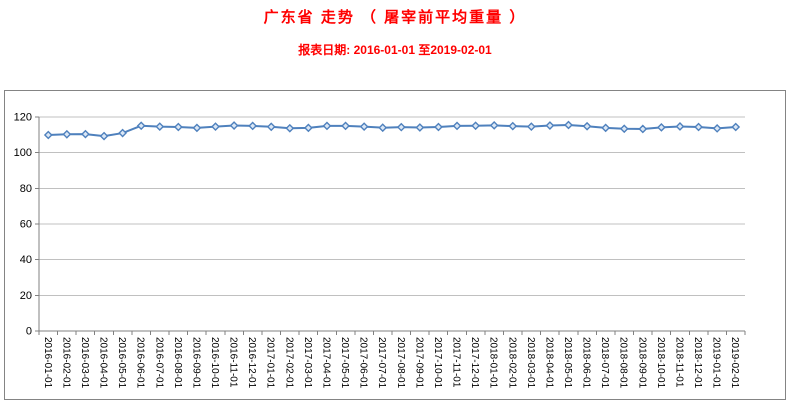 The height and width of the screenshot is (404, 790). What do you see at coordinates (26, 189) in the screenshot?
I see `y-axis-label: 80` at bounding box center [26, 189].